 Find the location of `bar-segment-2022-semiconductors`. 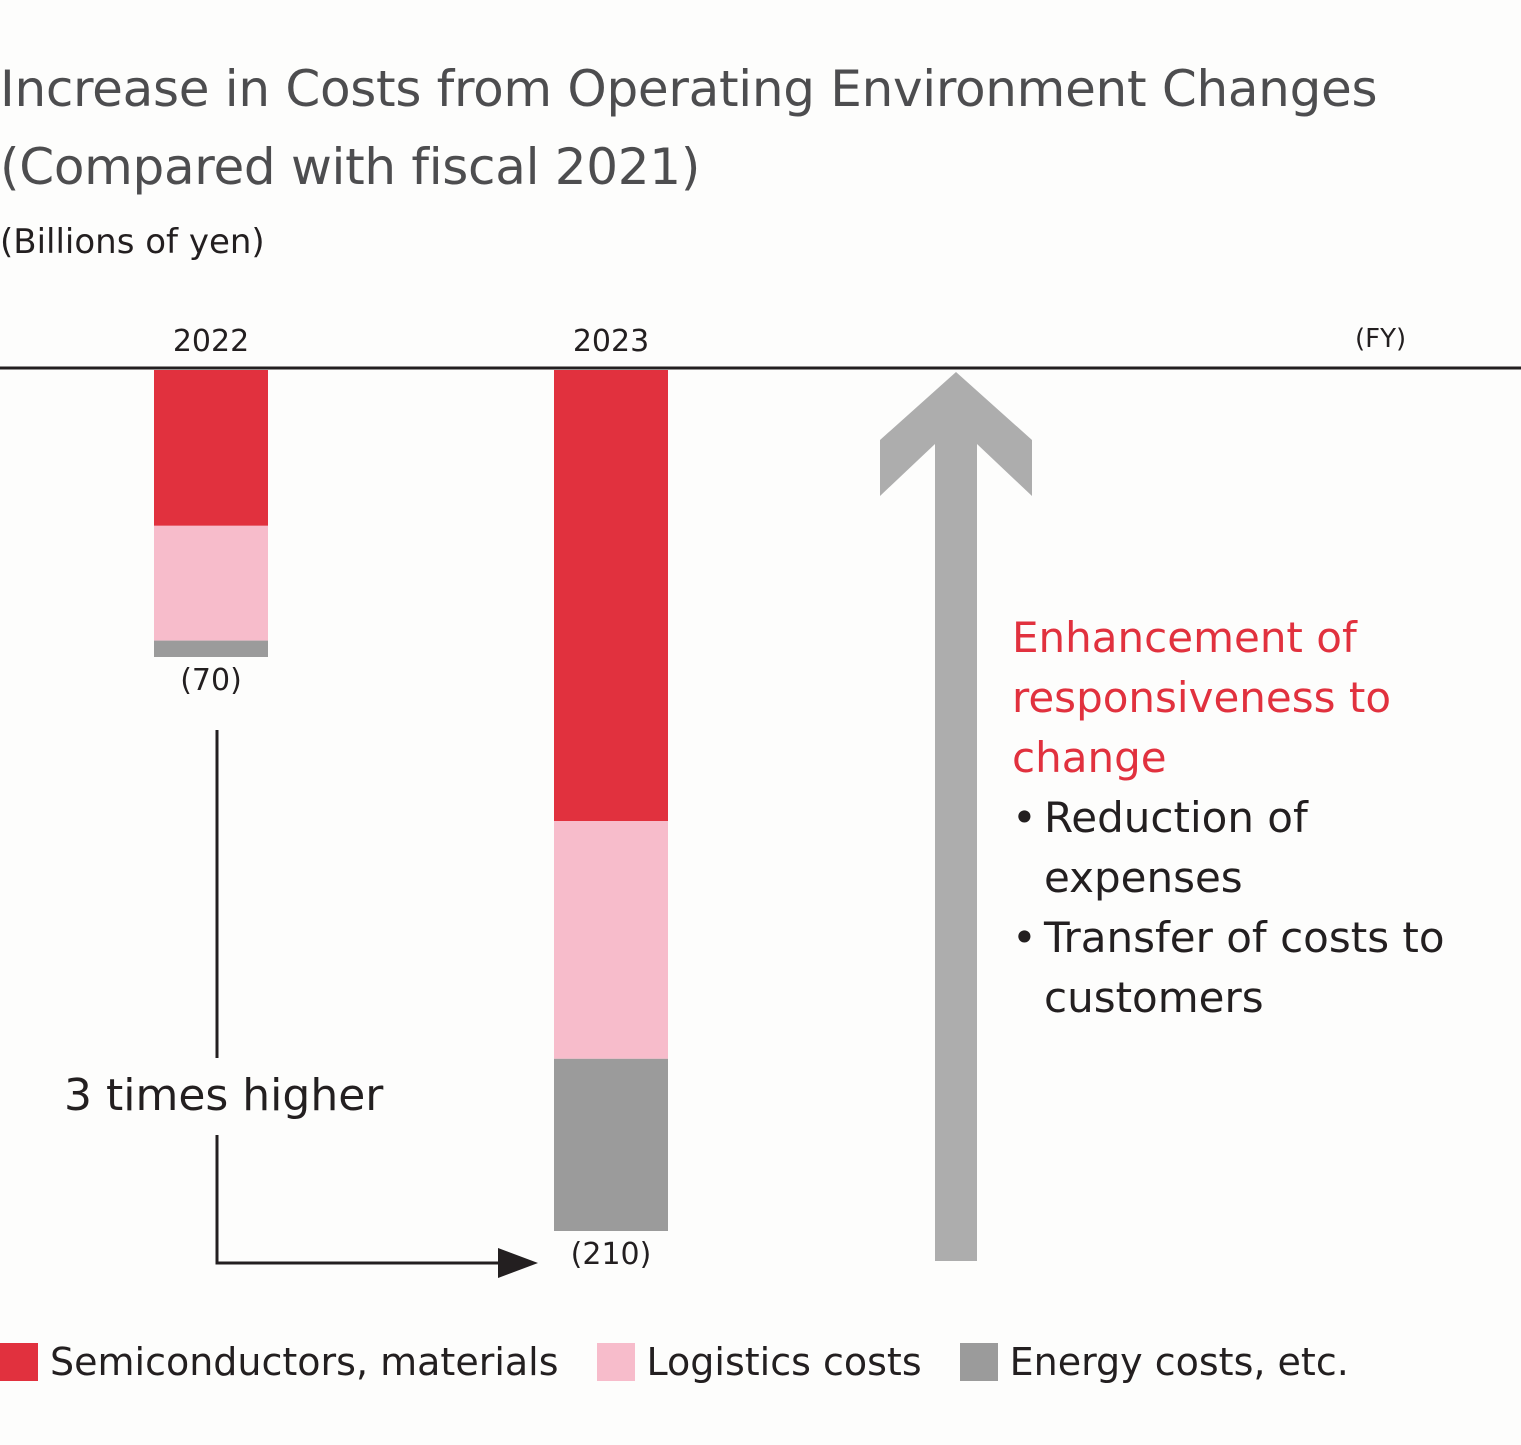

bar-segment-2022-semiconductors is located at coordinates (211, 448).